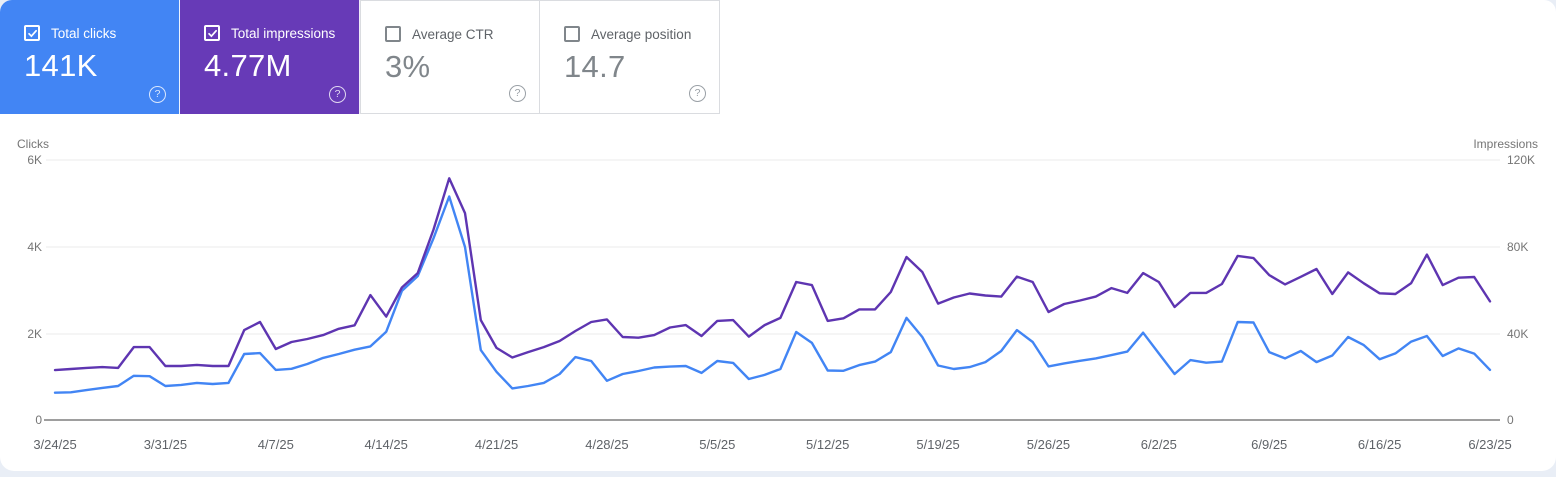 This screenshot has width=1556, height=477. Describe the element at coordinates (453, 34) in the screenshot. I see `metric-card-label: Average CTR` at that location.